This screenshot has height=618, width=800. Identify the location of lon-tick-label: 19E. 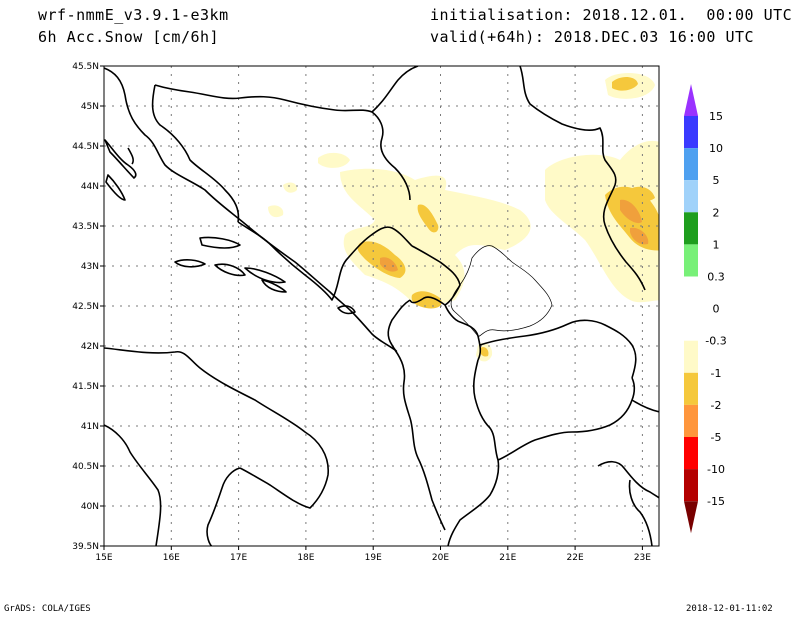
(373, 558).